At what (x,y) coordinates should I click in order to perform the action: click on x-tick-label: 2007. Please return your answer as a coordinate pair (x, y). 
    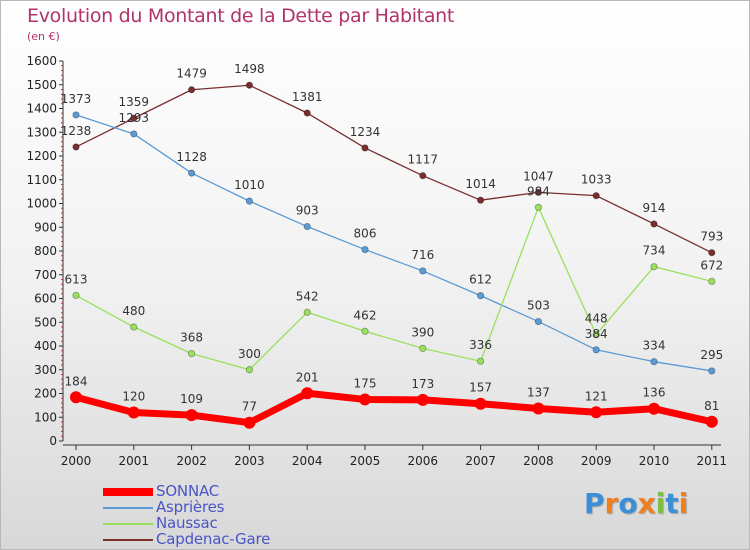
    Looking at the image, I should click on (480, 461).